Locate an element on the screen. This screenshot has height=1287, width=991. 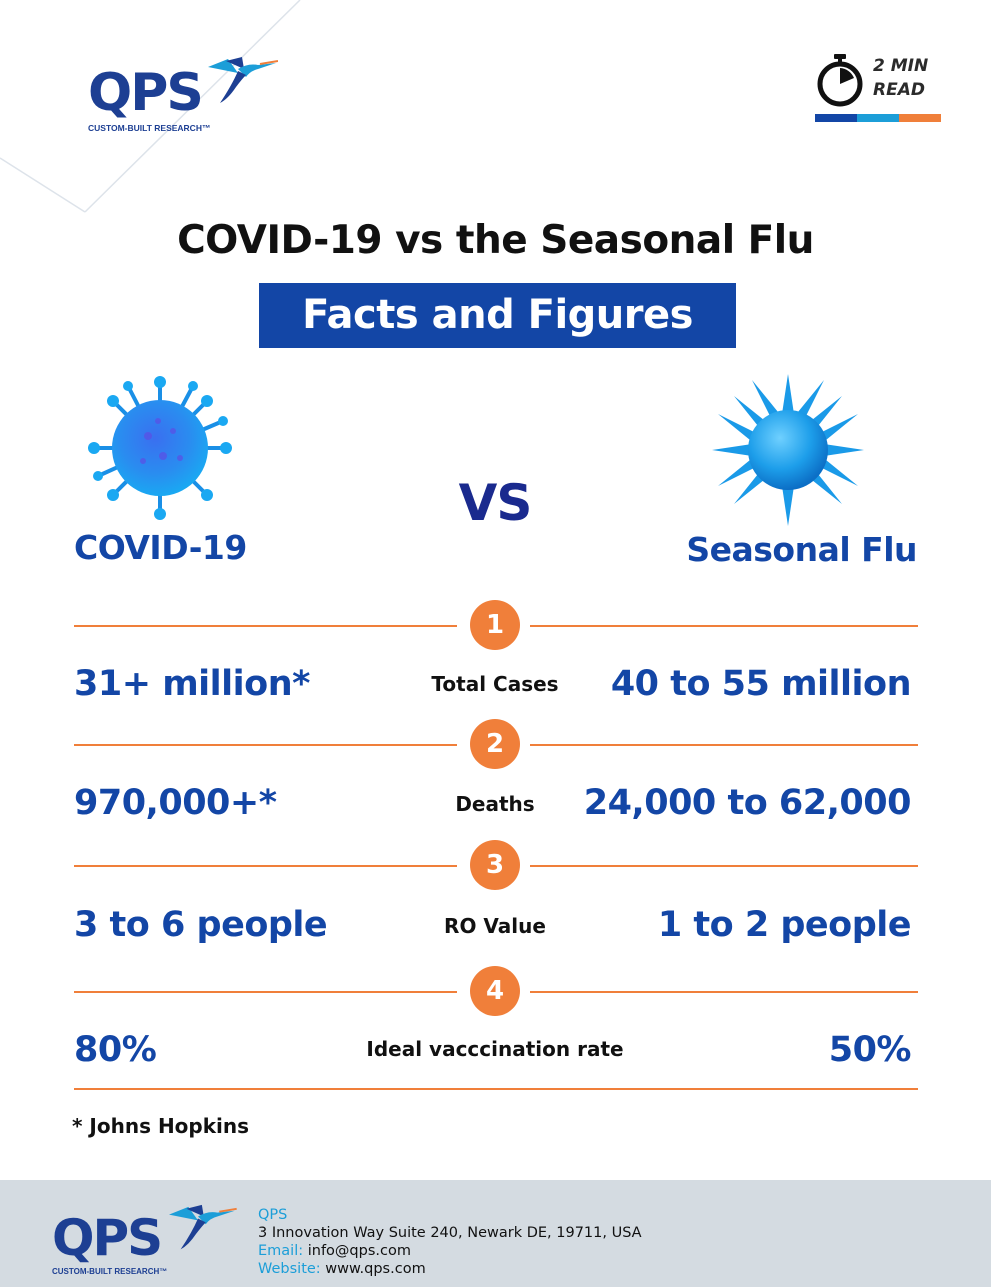
covid-value: 3 to 6 people is located at coordinates (201, 925).